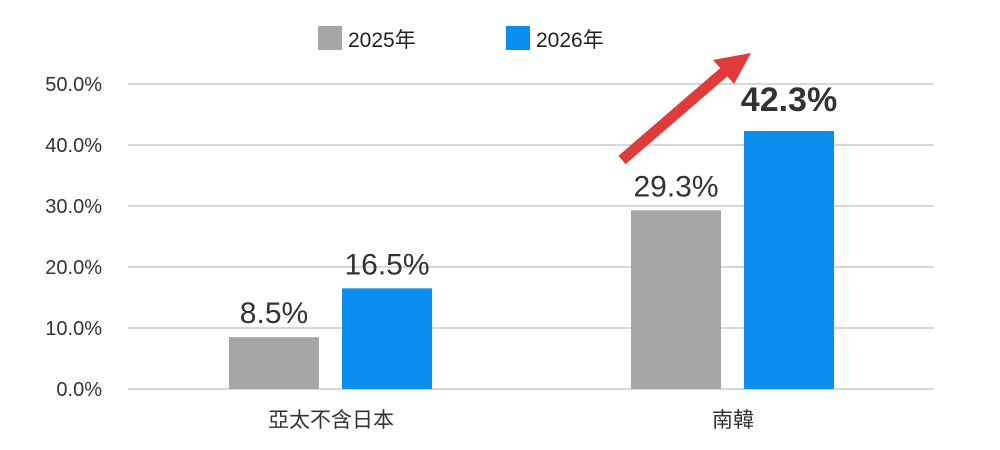 The image size is (1000, 450). What do you see at coordinates (73, 146) in the screenshot?
I see `y-tick-label: 40.0%` at bounding box center [73, 146].